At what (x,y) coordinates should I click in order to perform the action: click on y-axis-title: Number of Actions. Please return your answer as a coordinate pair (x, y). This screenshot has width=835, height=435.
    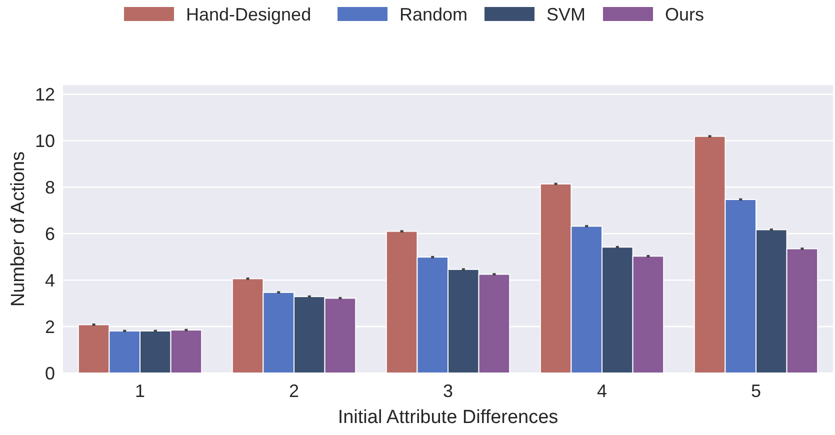
    Looking at the image, I should click on (18, 229).